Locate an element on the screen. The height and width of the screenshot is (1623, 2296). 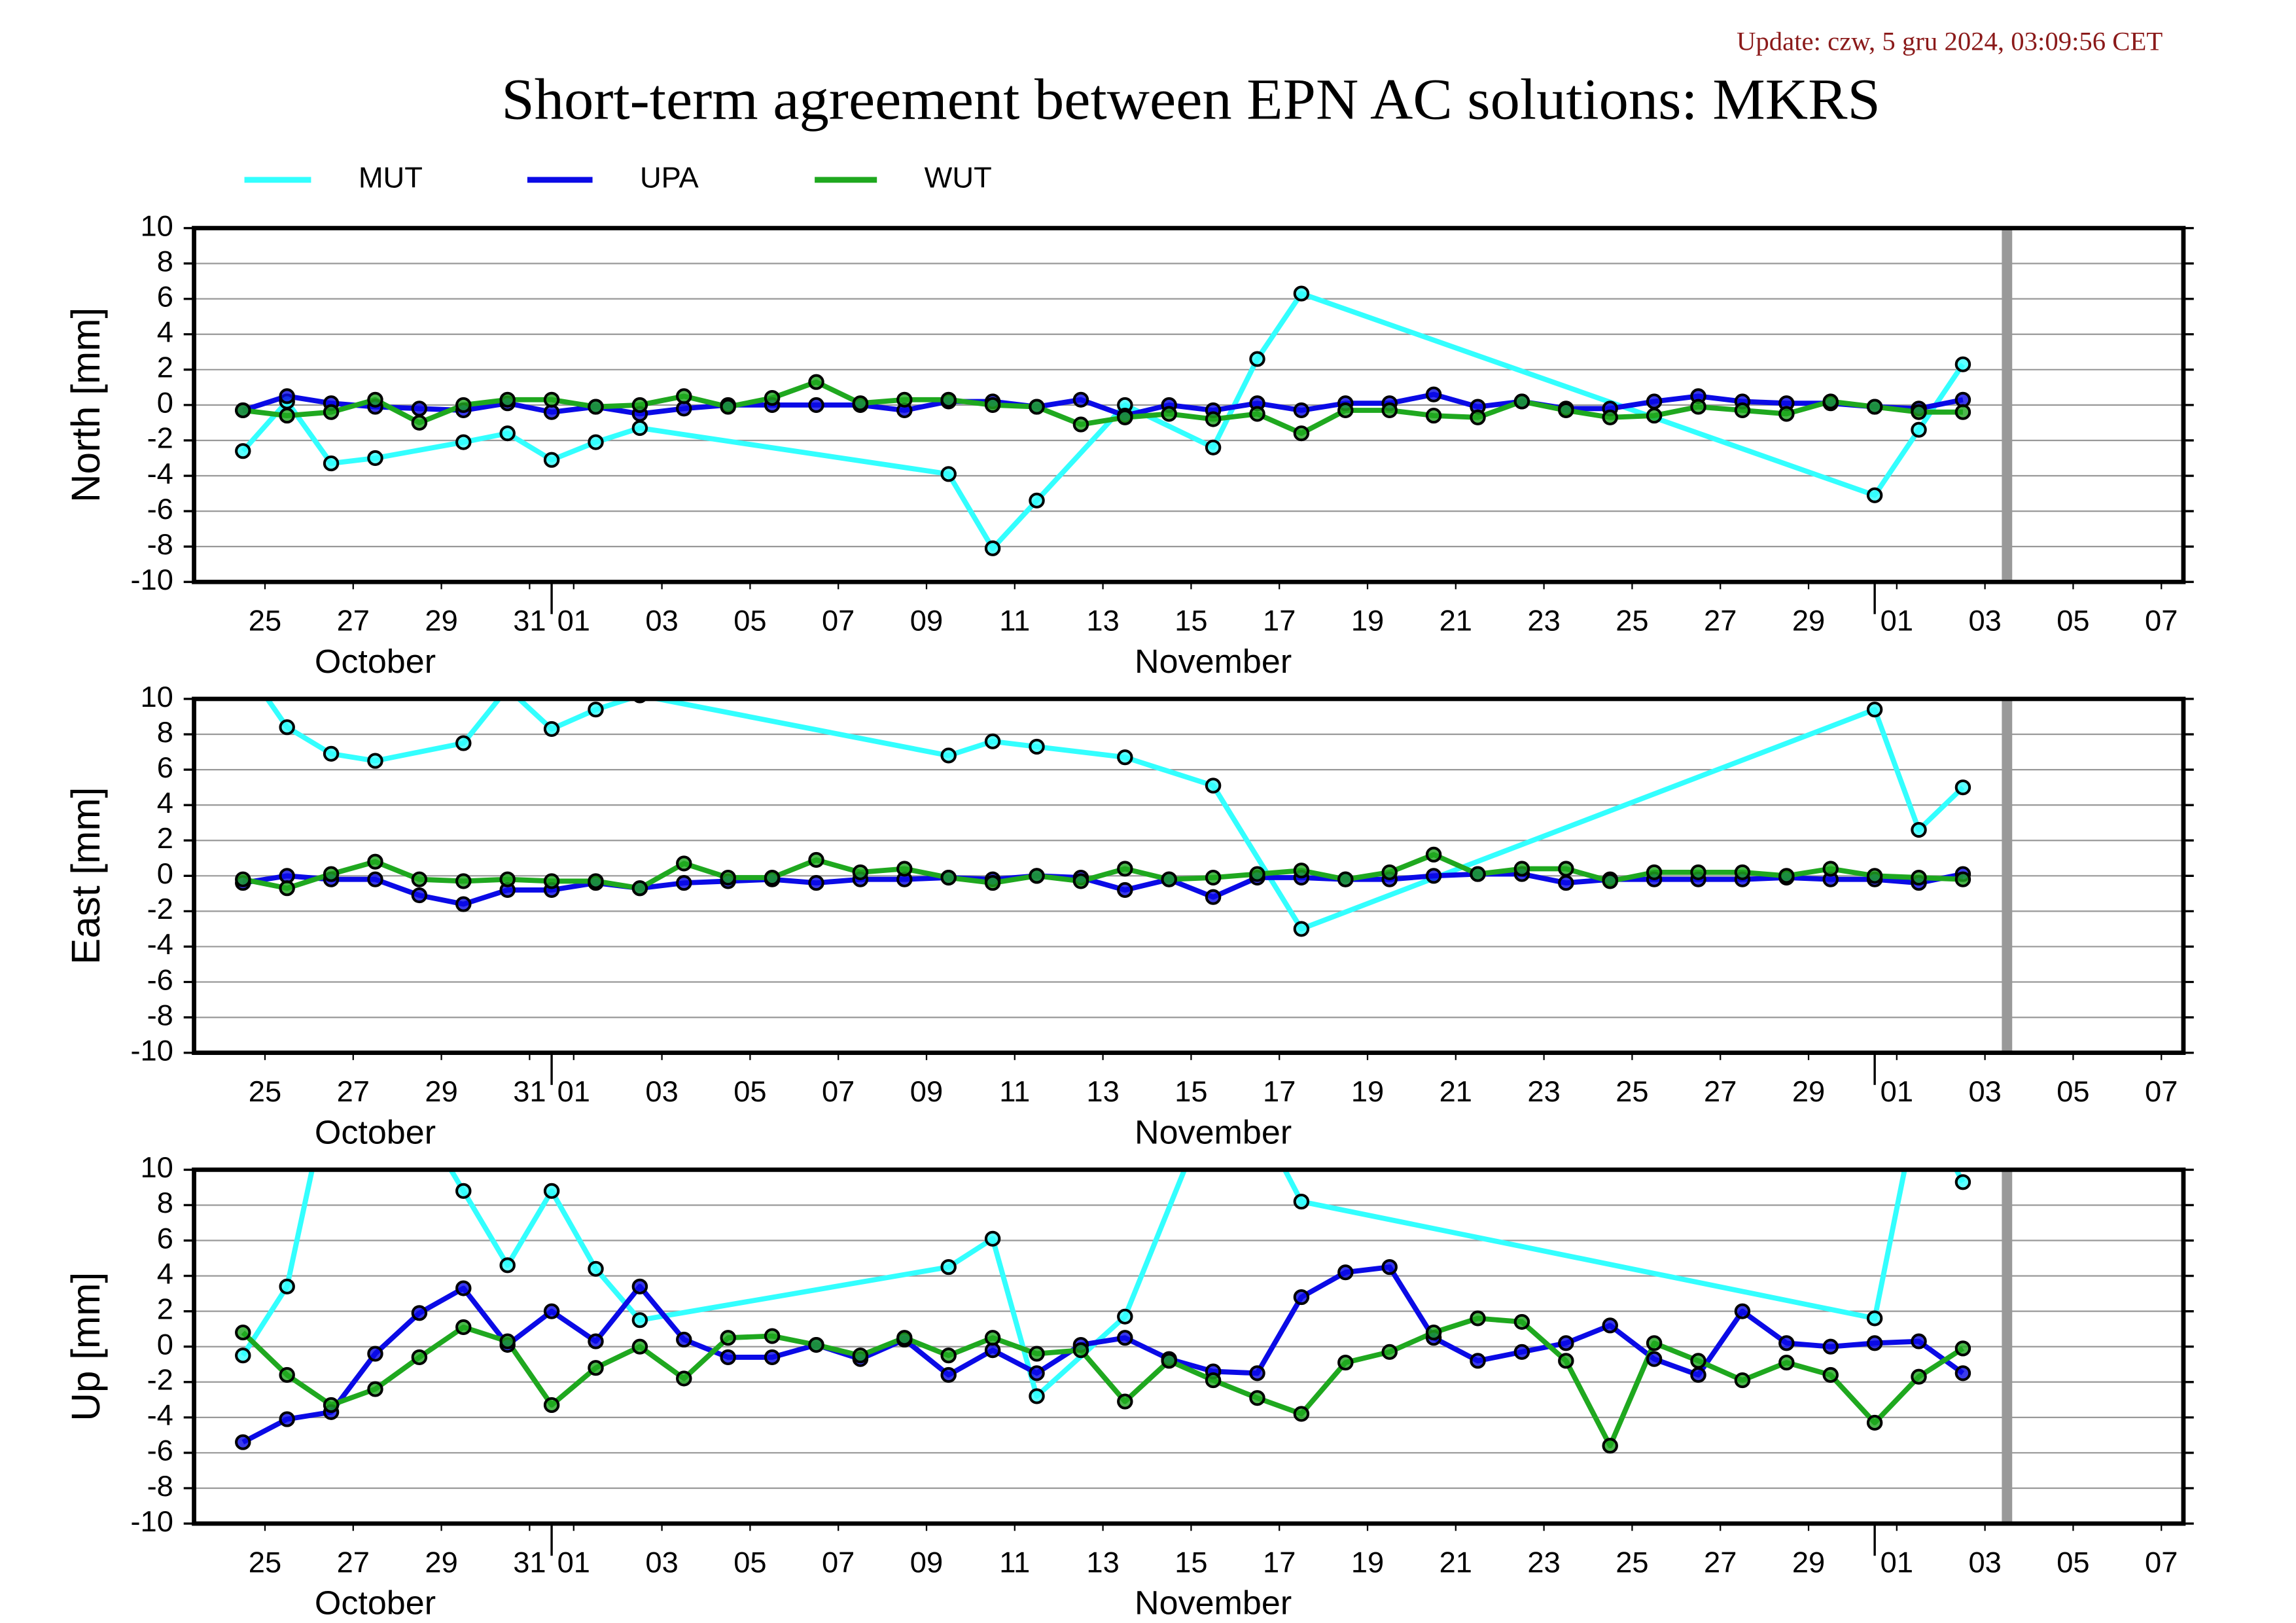
y-tick-label: -8 is located at coordinates (160, 1486).